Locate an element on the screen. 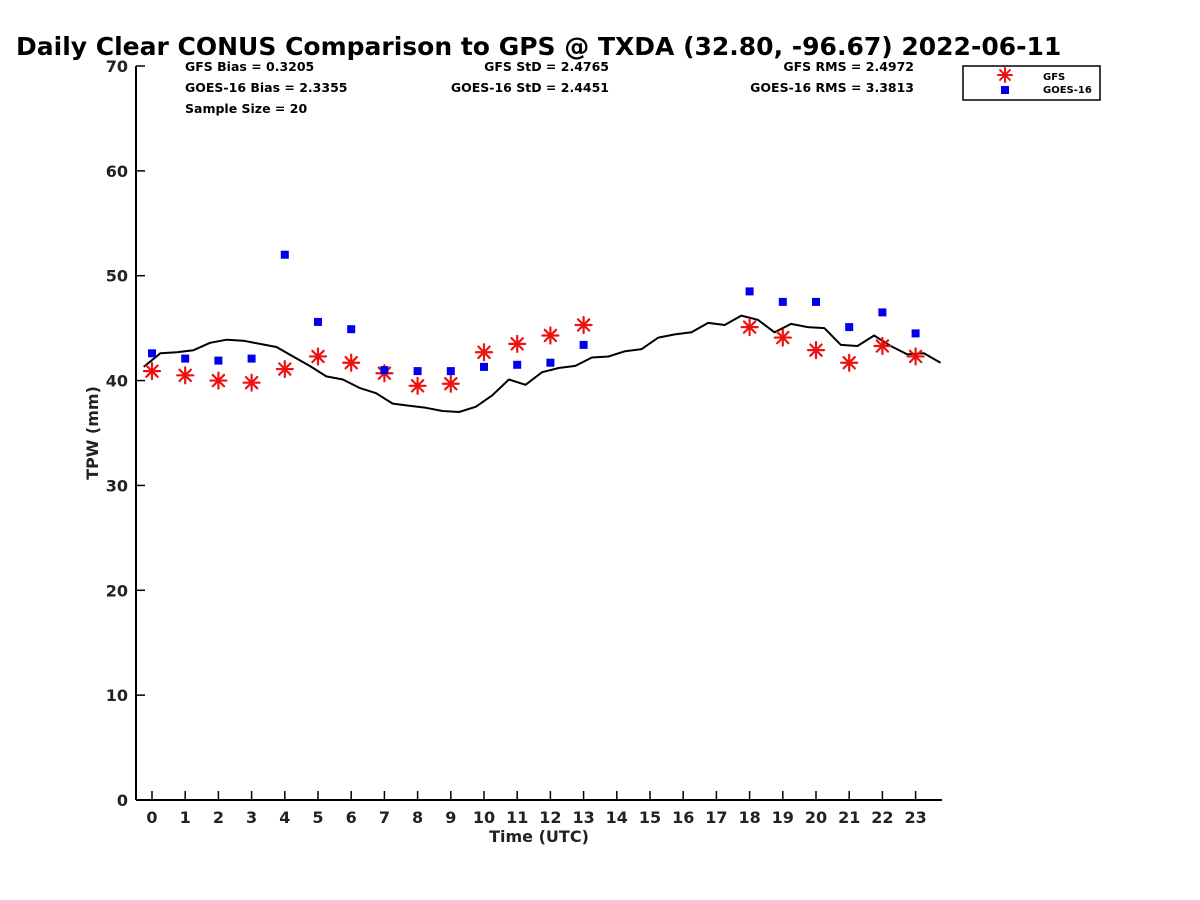 The image size is (1200, 900). x-tick-label: 21 is located at coordinates (849, 817).